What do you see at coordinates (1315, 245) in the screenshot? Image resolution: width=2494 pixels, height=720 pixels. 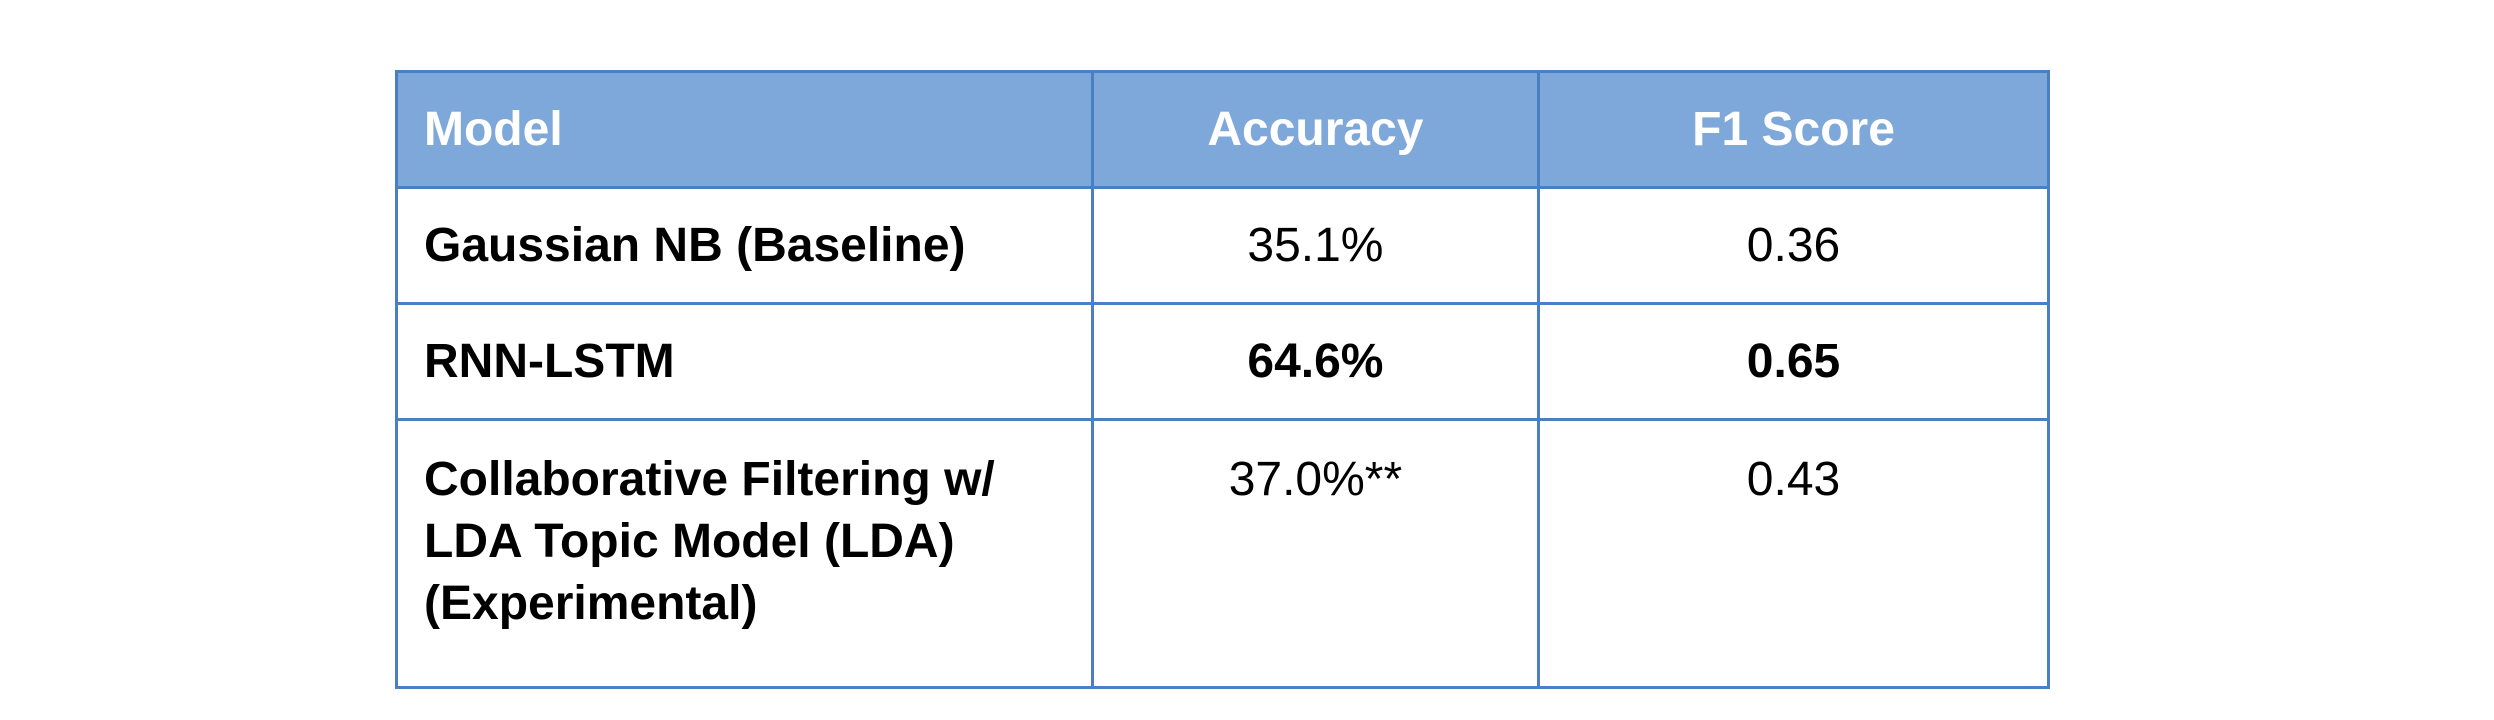 I see `accuracy-cell: 35.1%` at bounding box center [1315, 245].